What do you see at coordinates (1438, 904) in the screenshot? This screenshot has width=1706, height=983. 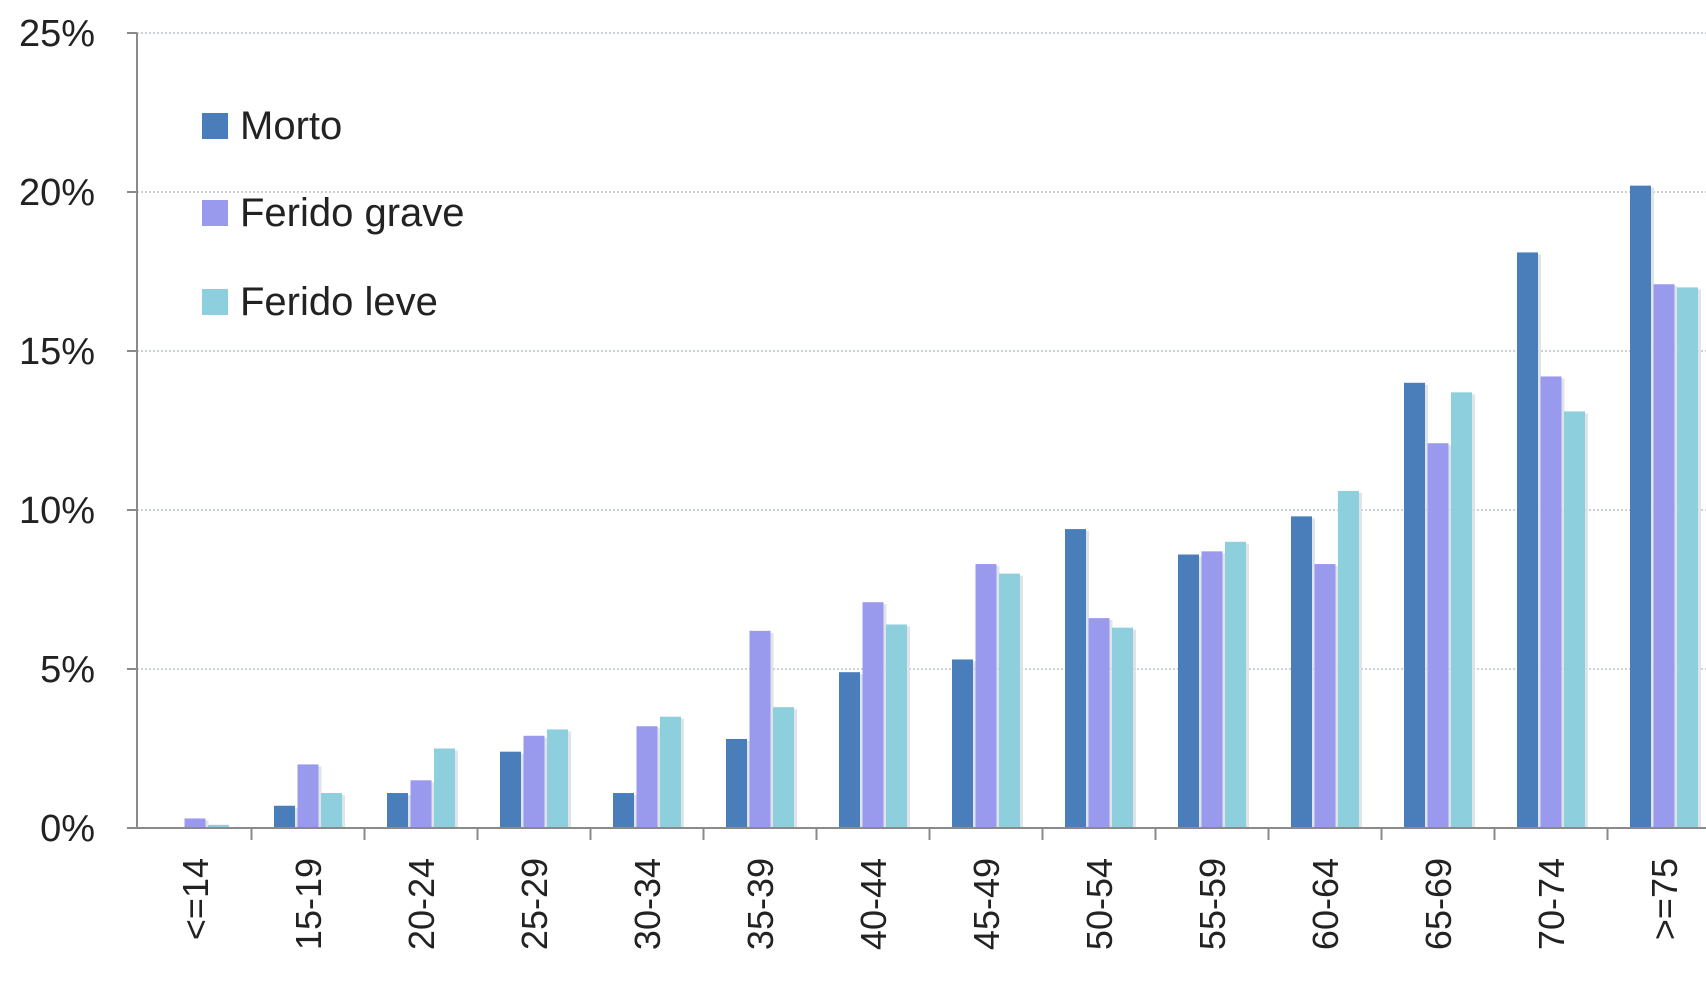 I see `x-tick-label: 65-69` at bounding box center [1438, 904].